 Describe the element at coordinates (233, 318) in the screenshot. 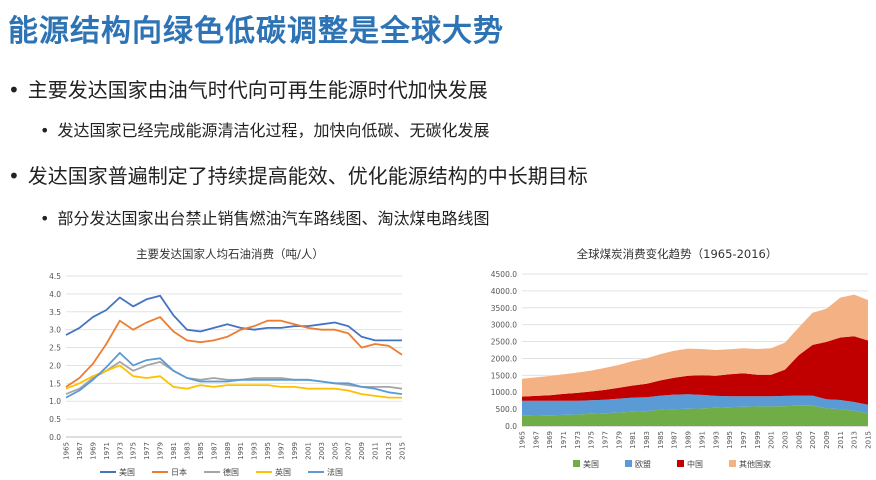

I see `series-line-美国` at that location.